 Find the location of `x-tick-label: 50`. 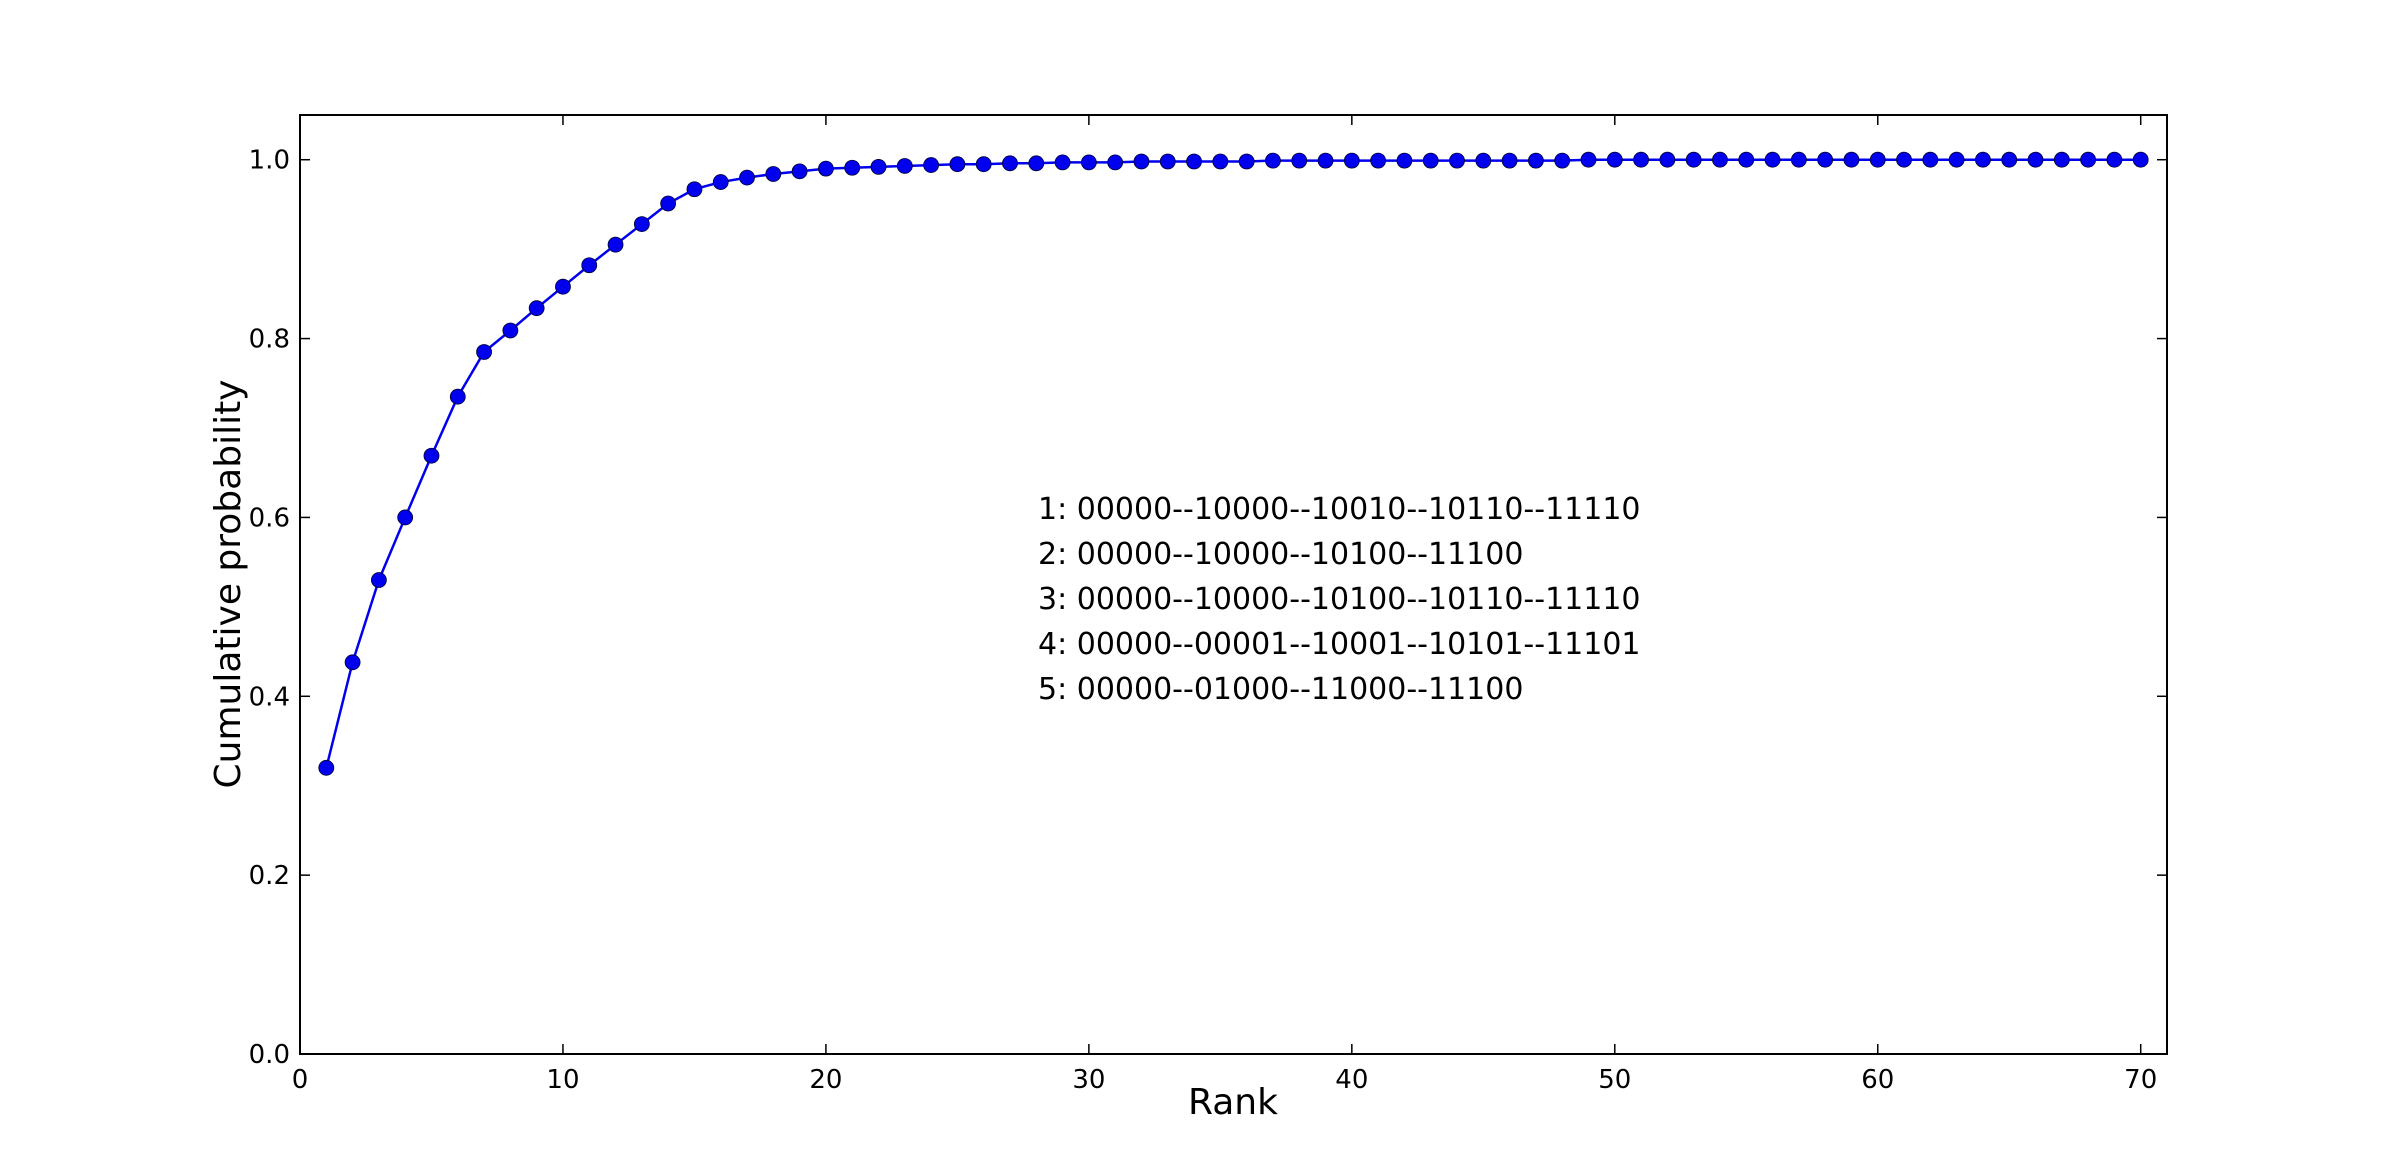

x-tick-label: 50 is located at coordinates (1614, 1080).